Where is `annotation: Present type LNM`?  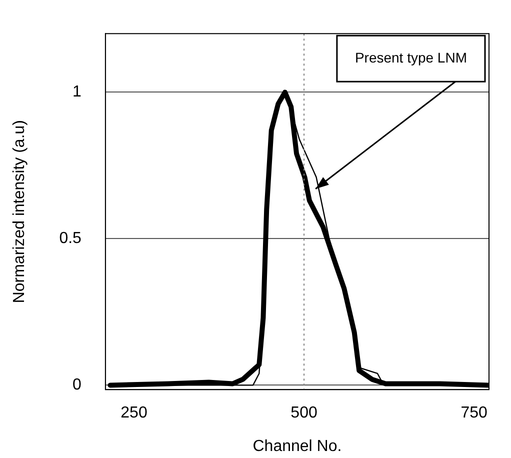 annotation: Present type LNM is located at coordinates (411, 57).